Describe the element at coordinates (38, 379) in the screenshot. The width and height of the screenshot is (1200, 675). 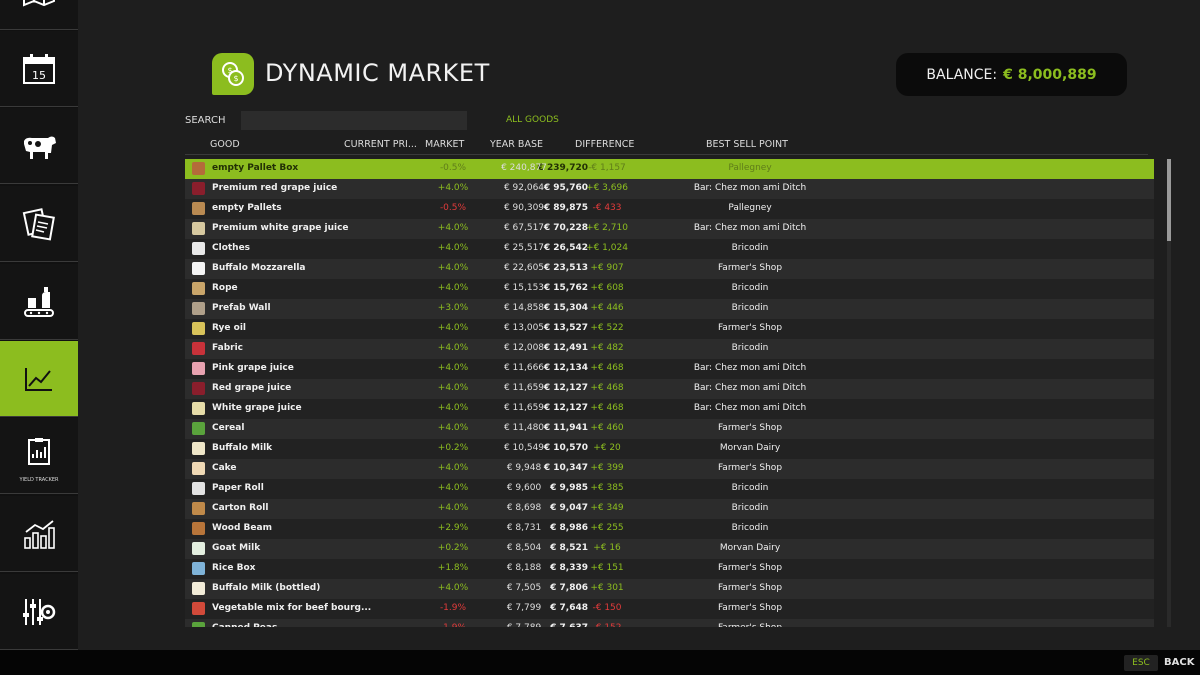
I see `line-chart-icon` at that location.